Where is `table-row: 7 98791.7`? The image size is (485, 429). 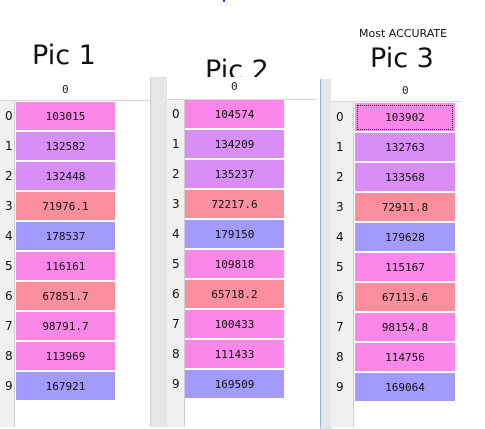
table-row: 7 98791.7 is located at coordinates (57, 326).